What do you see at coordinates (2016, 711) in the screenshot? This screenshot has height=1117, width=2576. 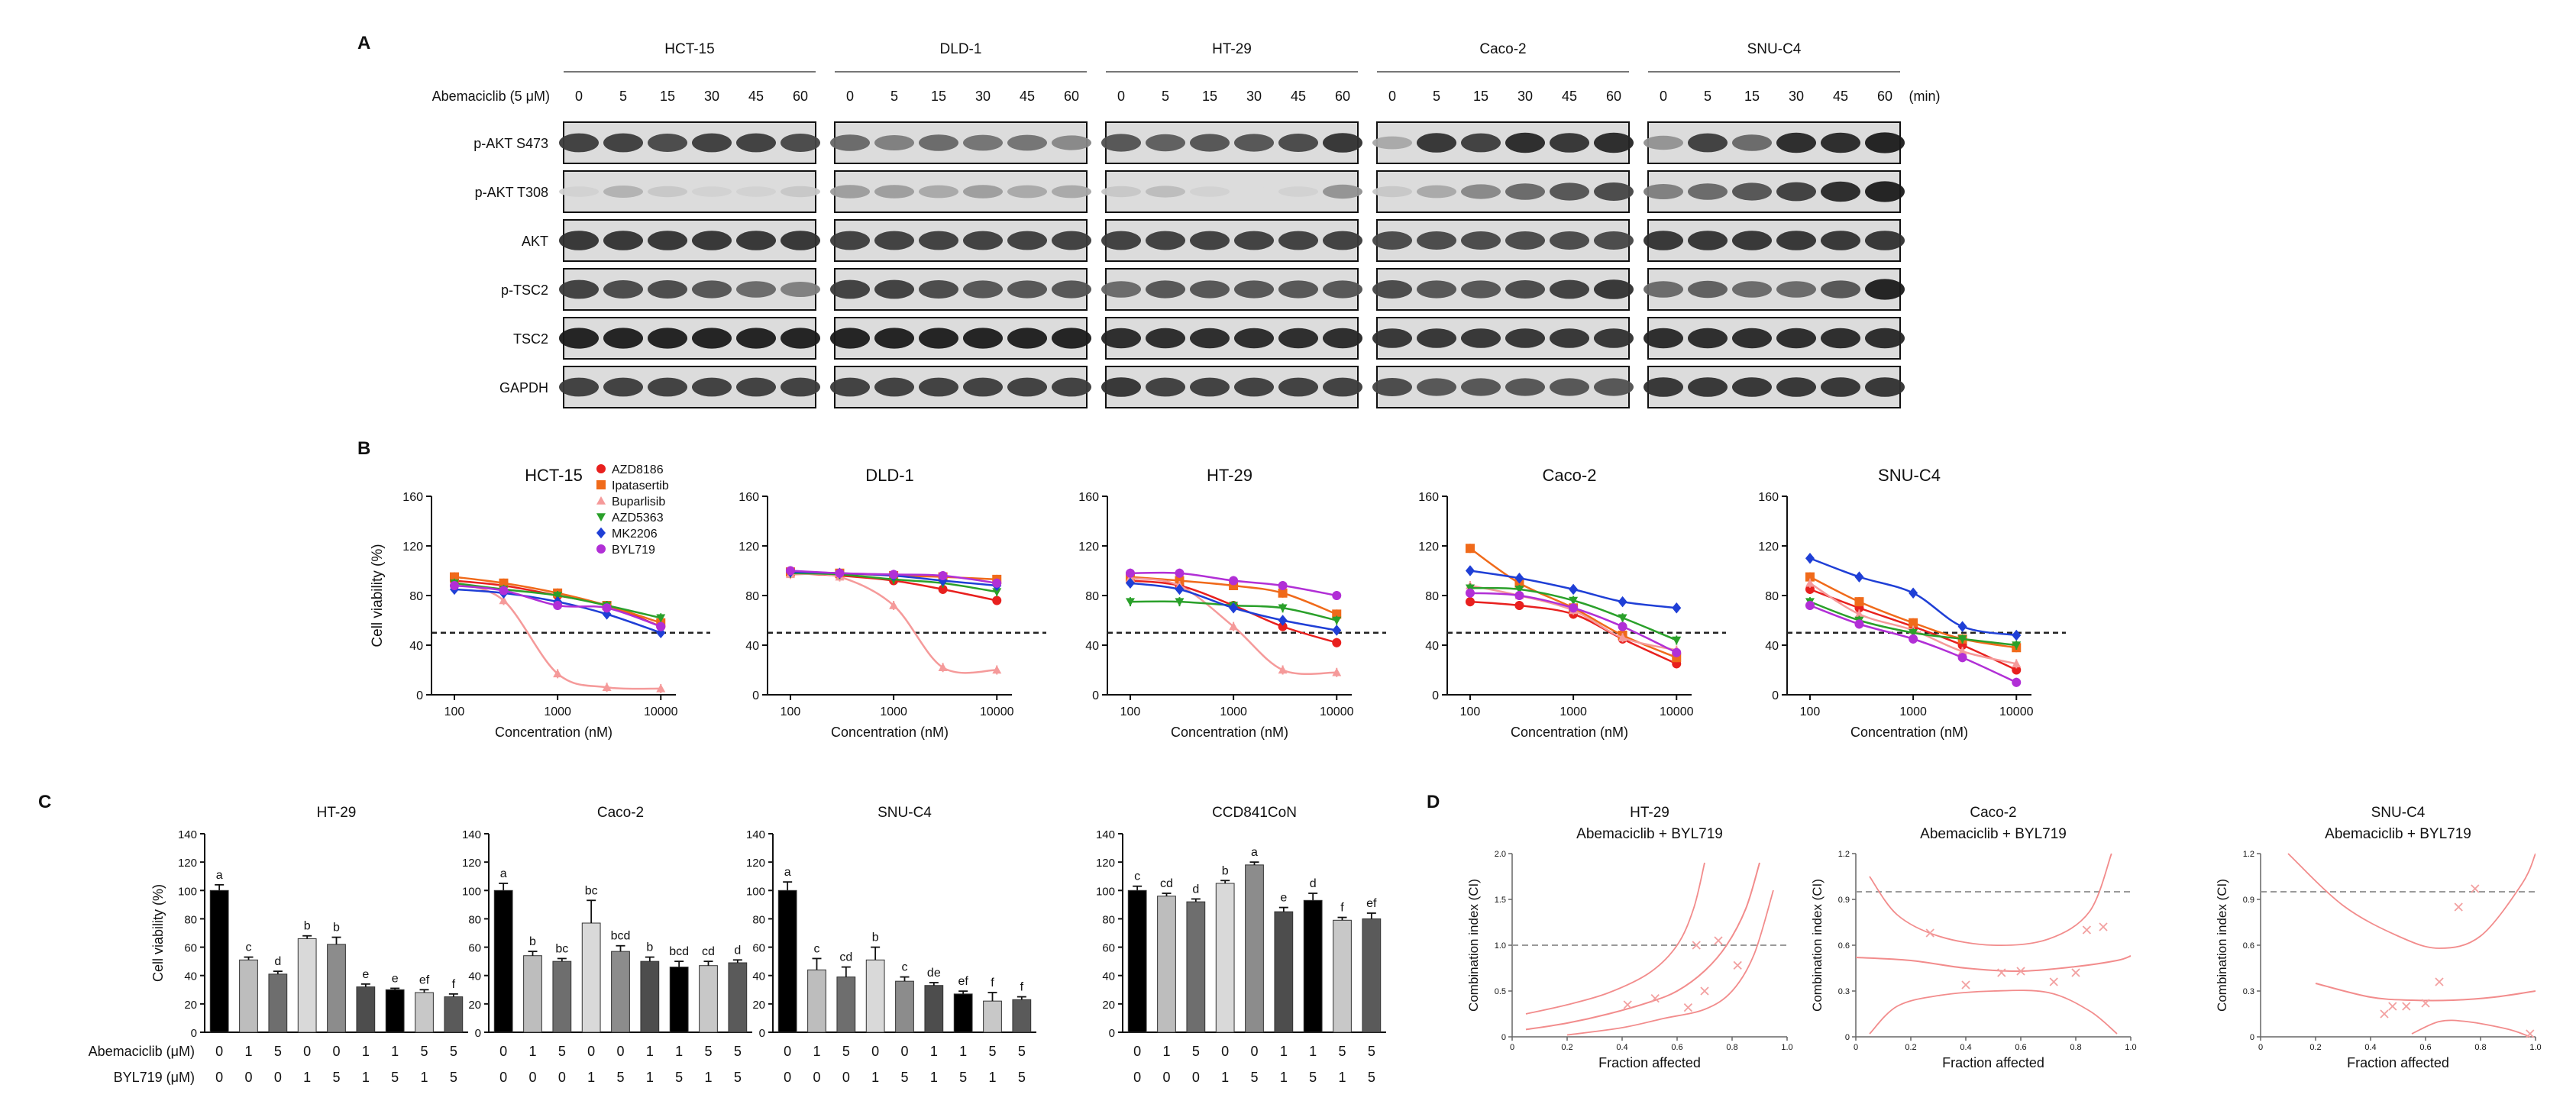 I see `x-tick-label: 10000` at bounding box center [2016, 711].